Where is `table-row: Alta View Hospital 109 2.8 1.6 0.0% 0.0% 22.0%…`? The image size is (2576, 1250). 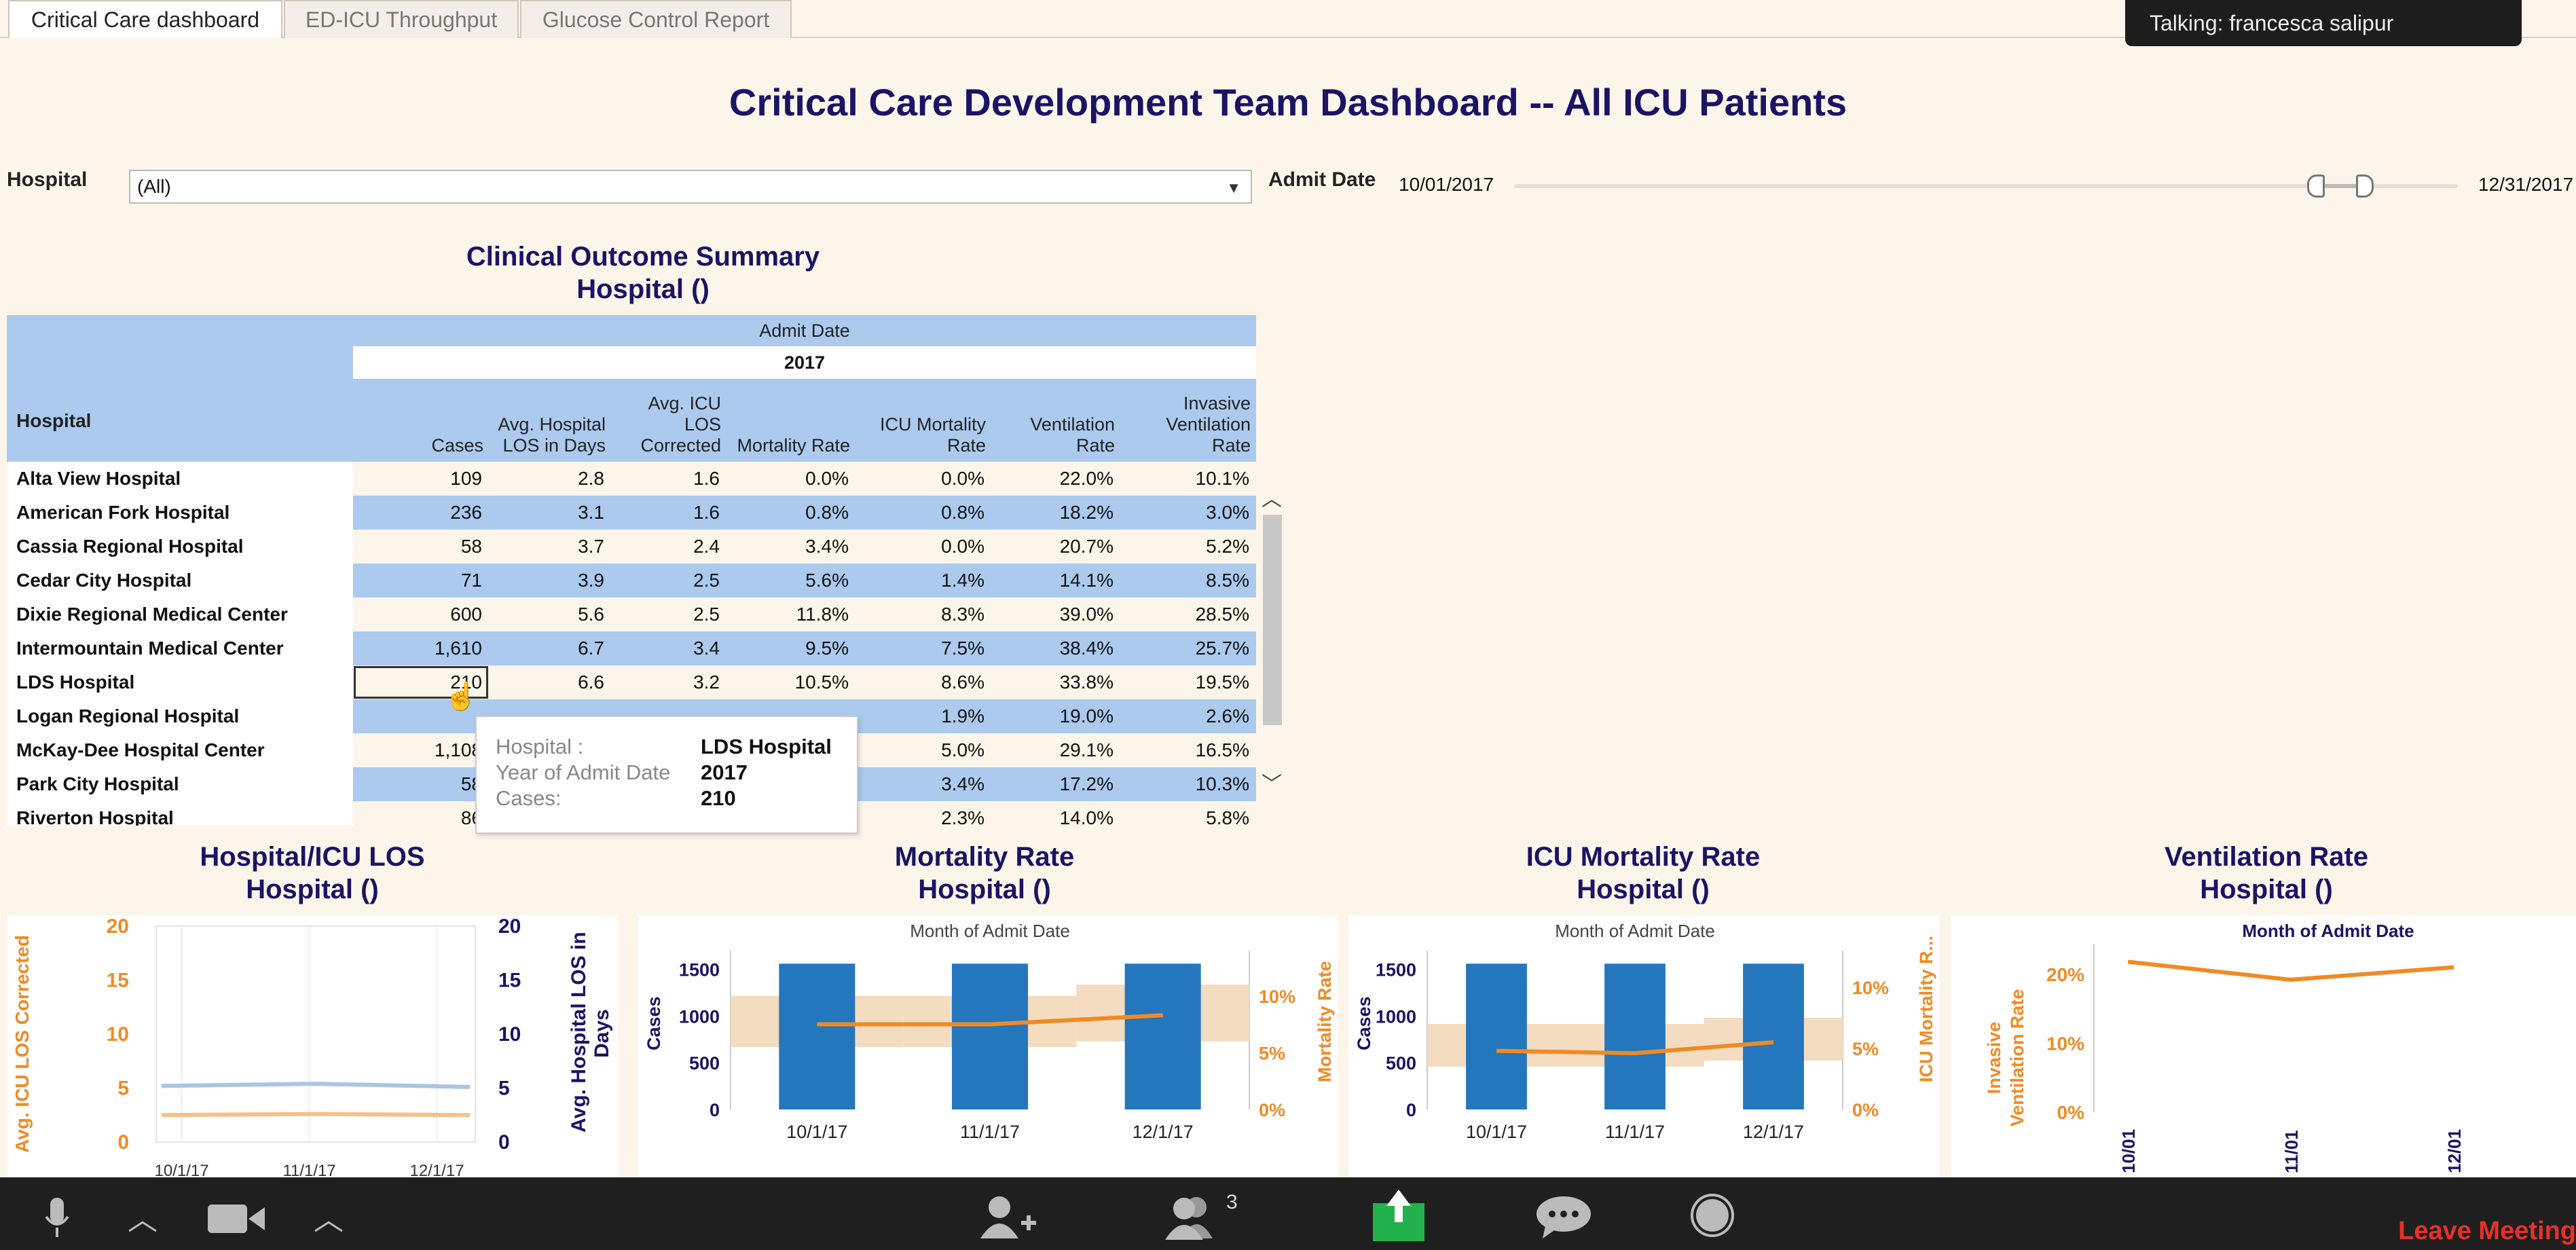 table-row: Alta View Hospital 109 2.8 1.6 0.0% 0.0% 22.0%… is located at coordinates (631, 479).